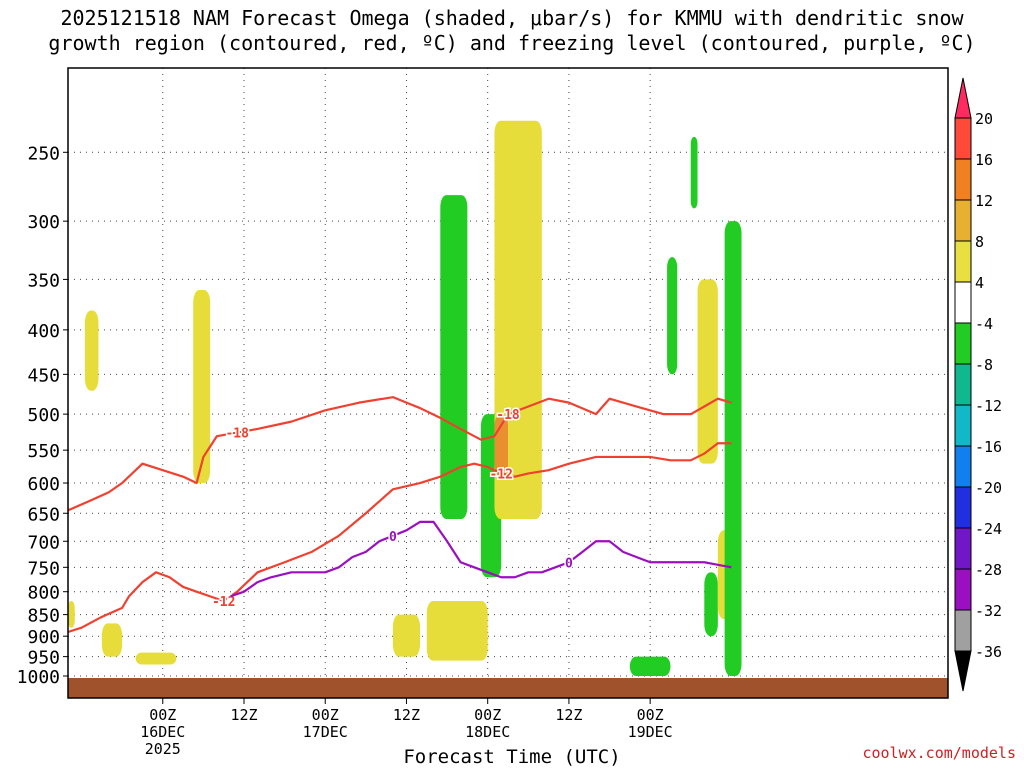 This screenshot has width=1024, height=768. What do you see at coordinates (43, 616) in the screenshot?
I see `y-tick-label: 850` at bounding box center [43, 616].